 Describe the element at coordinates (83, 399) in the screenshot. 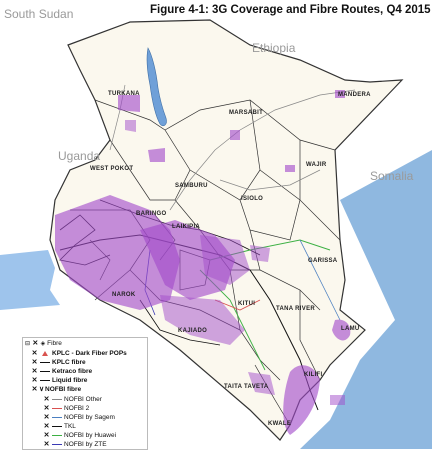

I see `legend-item-label: NOFBI Other` at that location.